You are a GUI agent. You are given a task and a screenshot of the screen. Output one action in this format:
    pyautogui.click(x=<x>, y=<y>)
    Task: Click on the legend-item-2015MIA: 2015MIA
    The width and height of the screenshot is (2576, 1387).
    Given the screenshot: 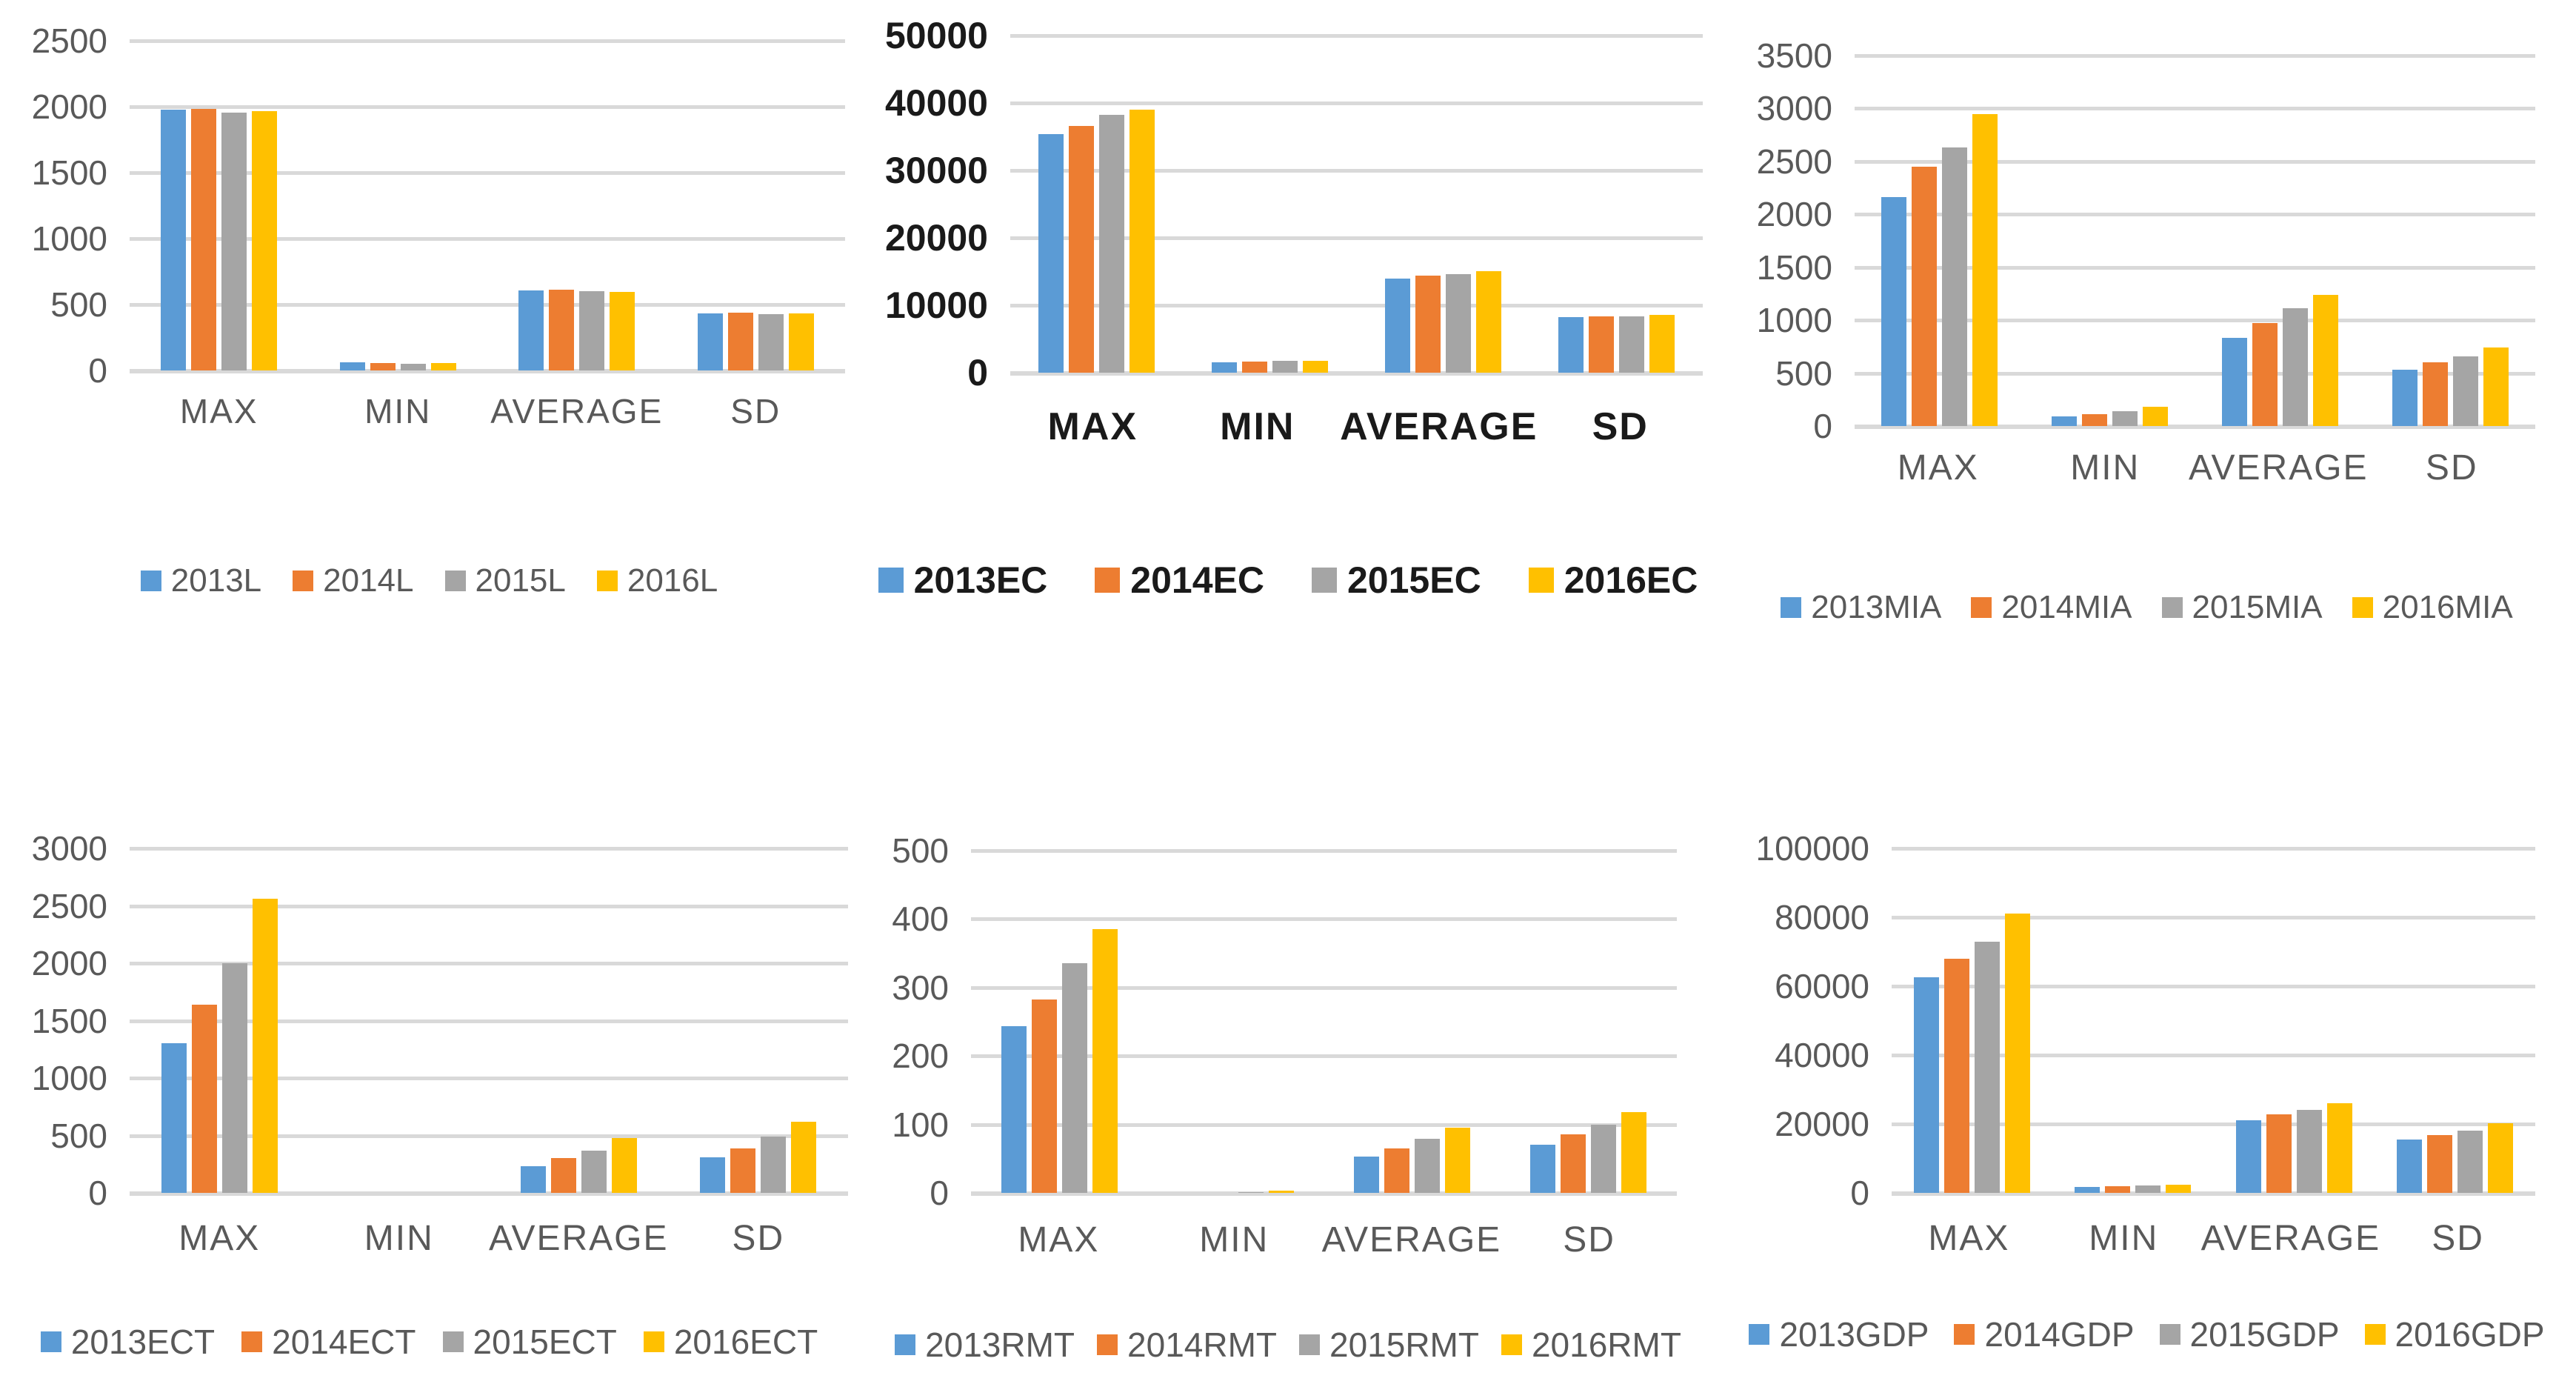 What is the action you would take?
    pyautogui.click(x=2242, y=607)
    